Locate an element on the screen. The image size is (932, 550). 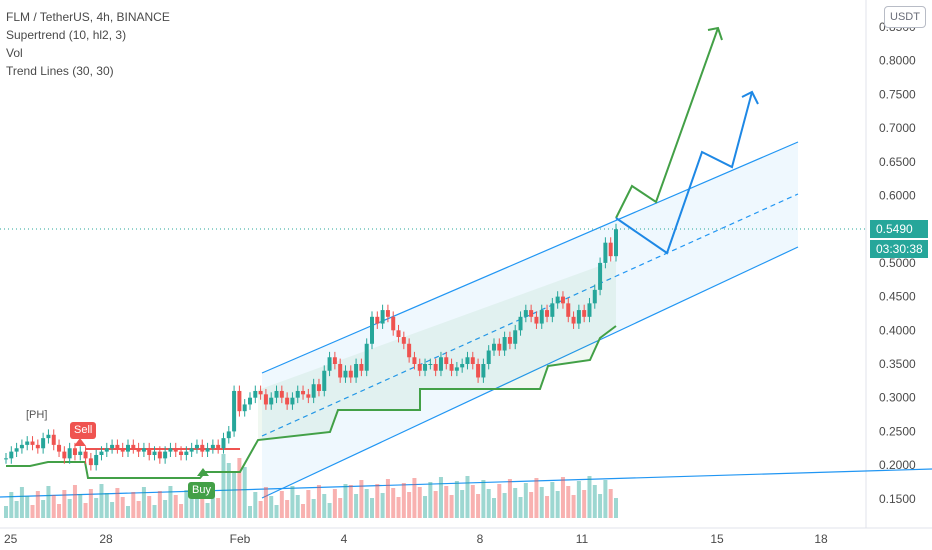
y-tick-label: 0.6000 is located at coordinates (897, 196).